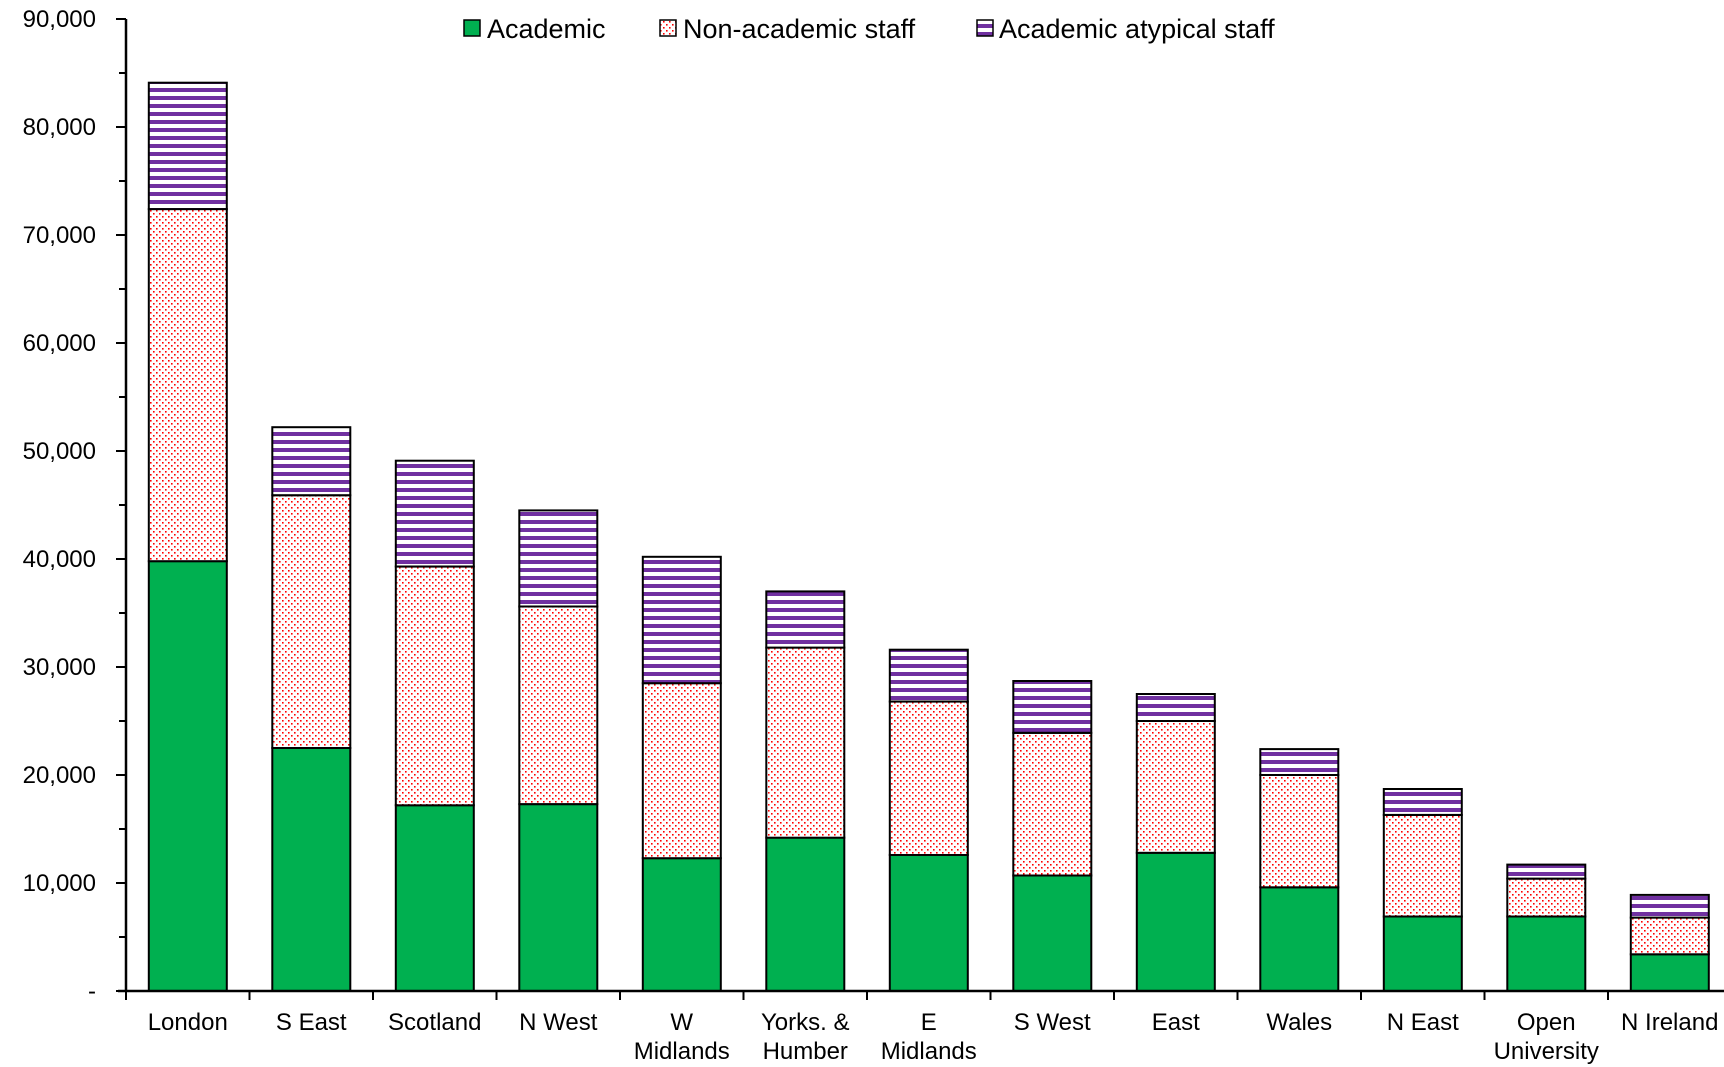  I want to click on legend-label-non-academic-staff: Non-academic staff, so click(799, 29).